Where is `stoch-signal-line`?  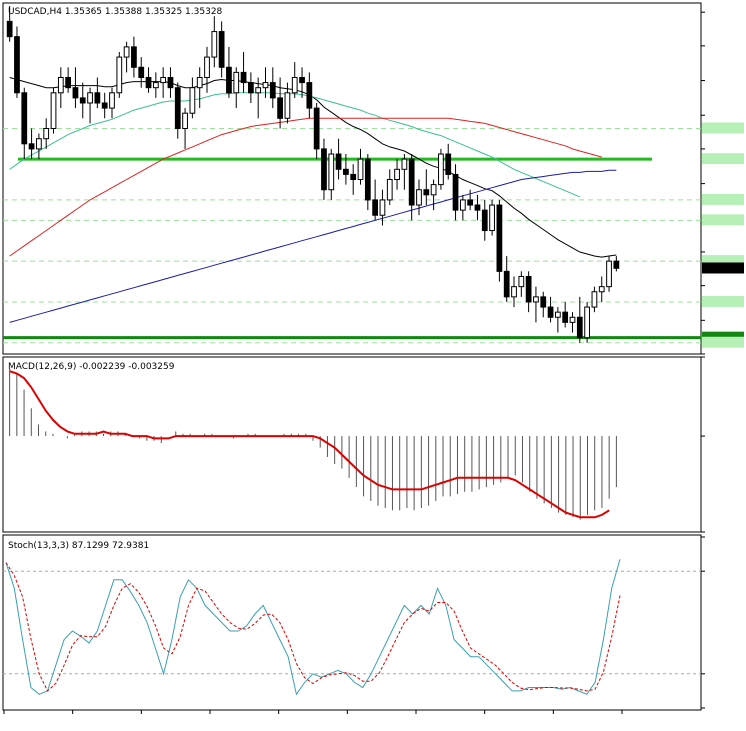 stoch-signal-line is located at coordinates (313, 627).